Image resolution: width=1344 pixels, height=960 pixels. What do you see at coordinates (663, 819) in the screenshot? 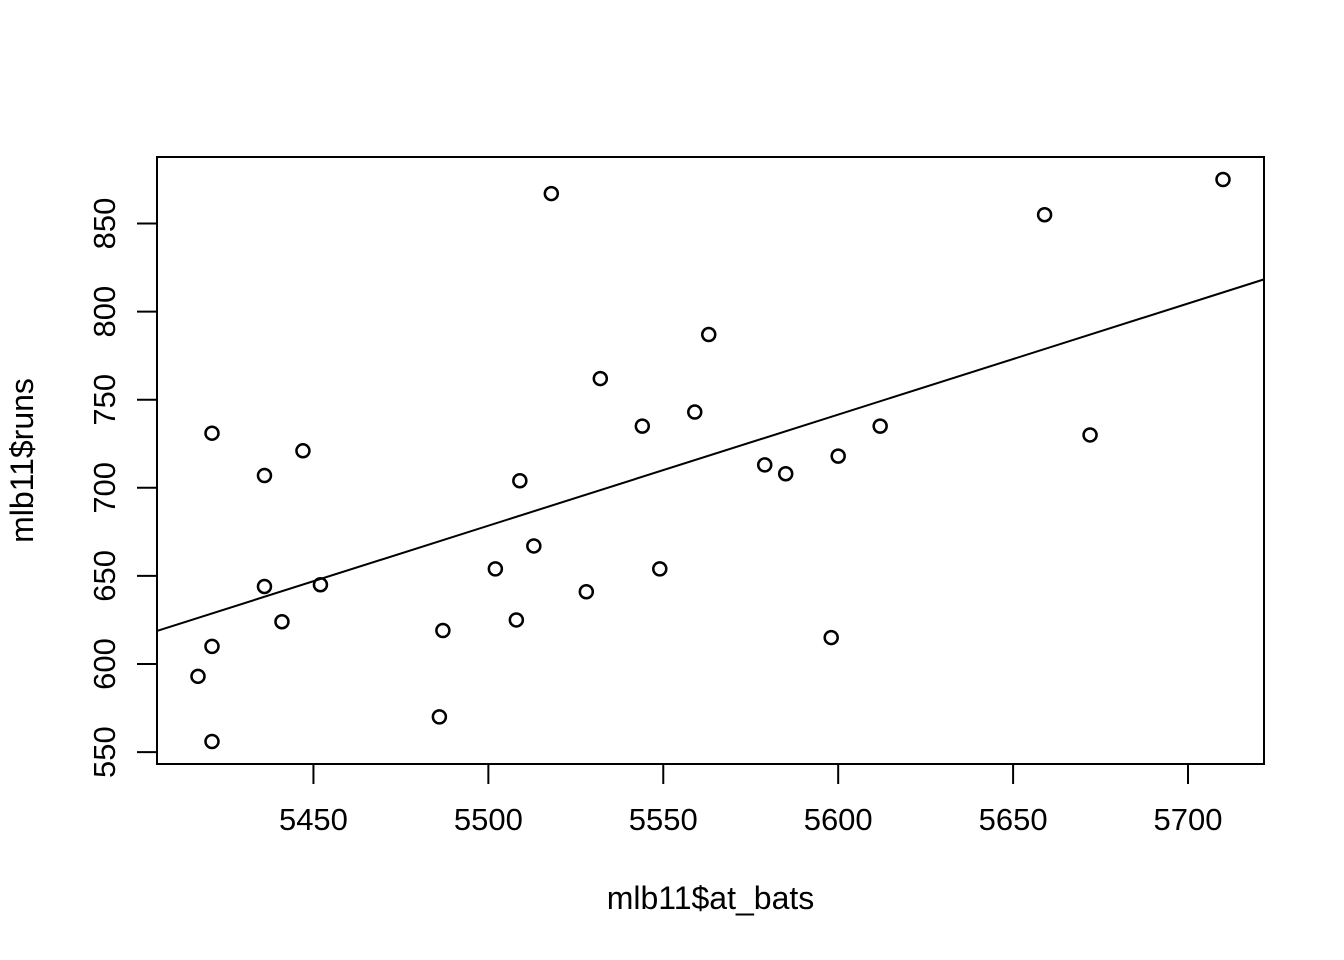
I see `x-tick-label: 5550` at bounding box center [663, 819].